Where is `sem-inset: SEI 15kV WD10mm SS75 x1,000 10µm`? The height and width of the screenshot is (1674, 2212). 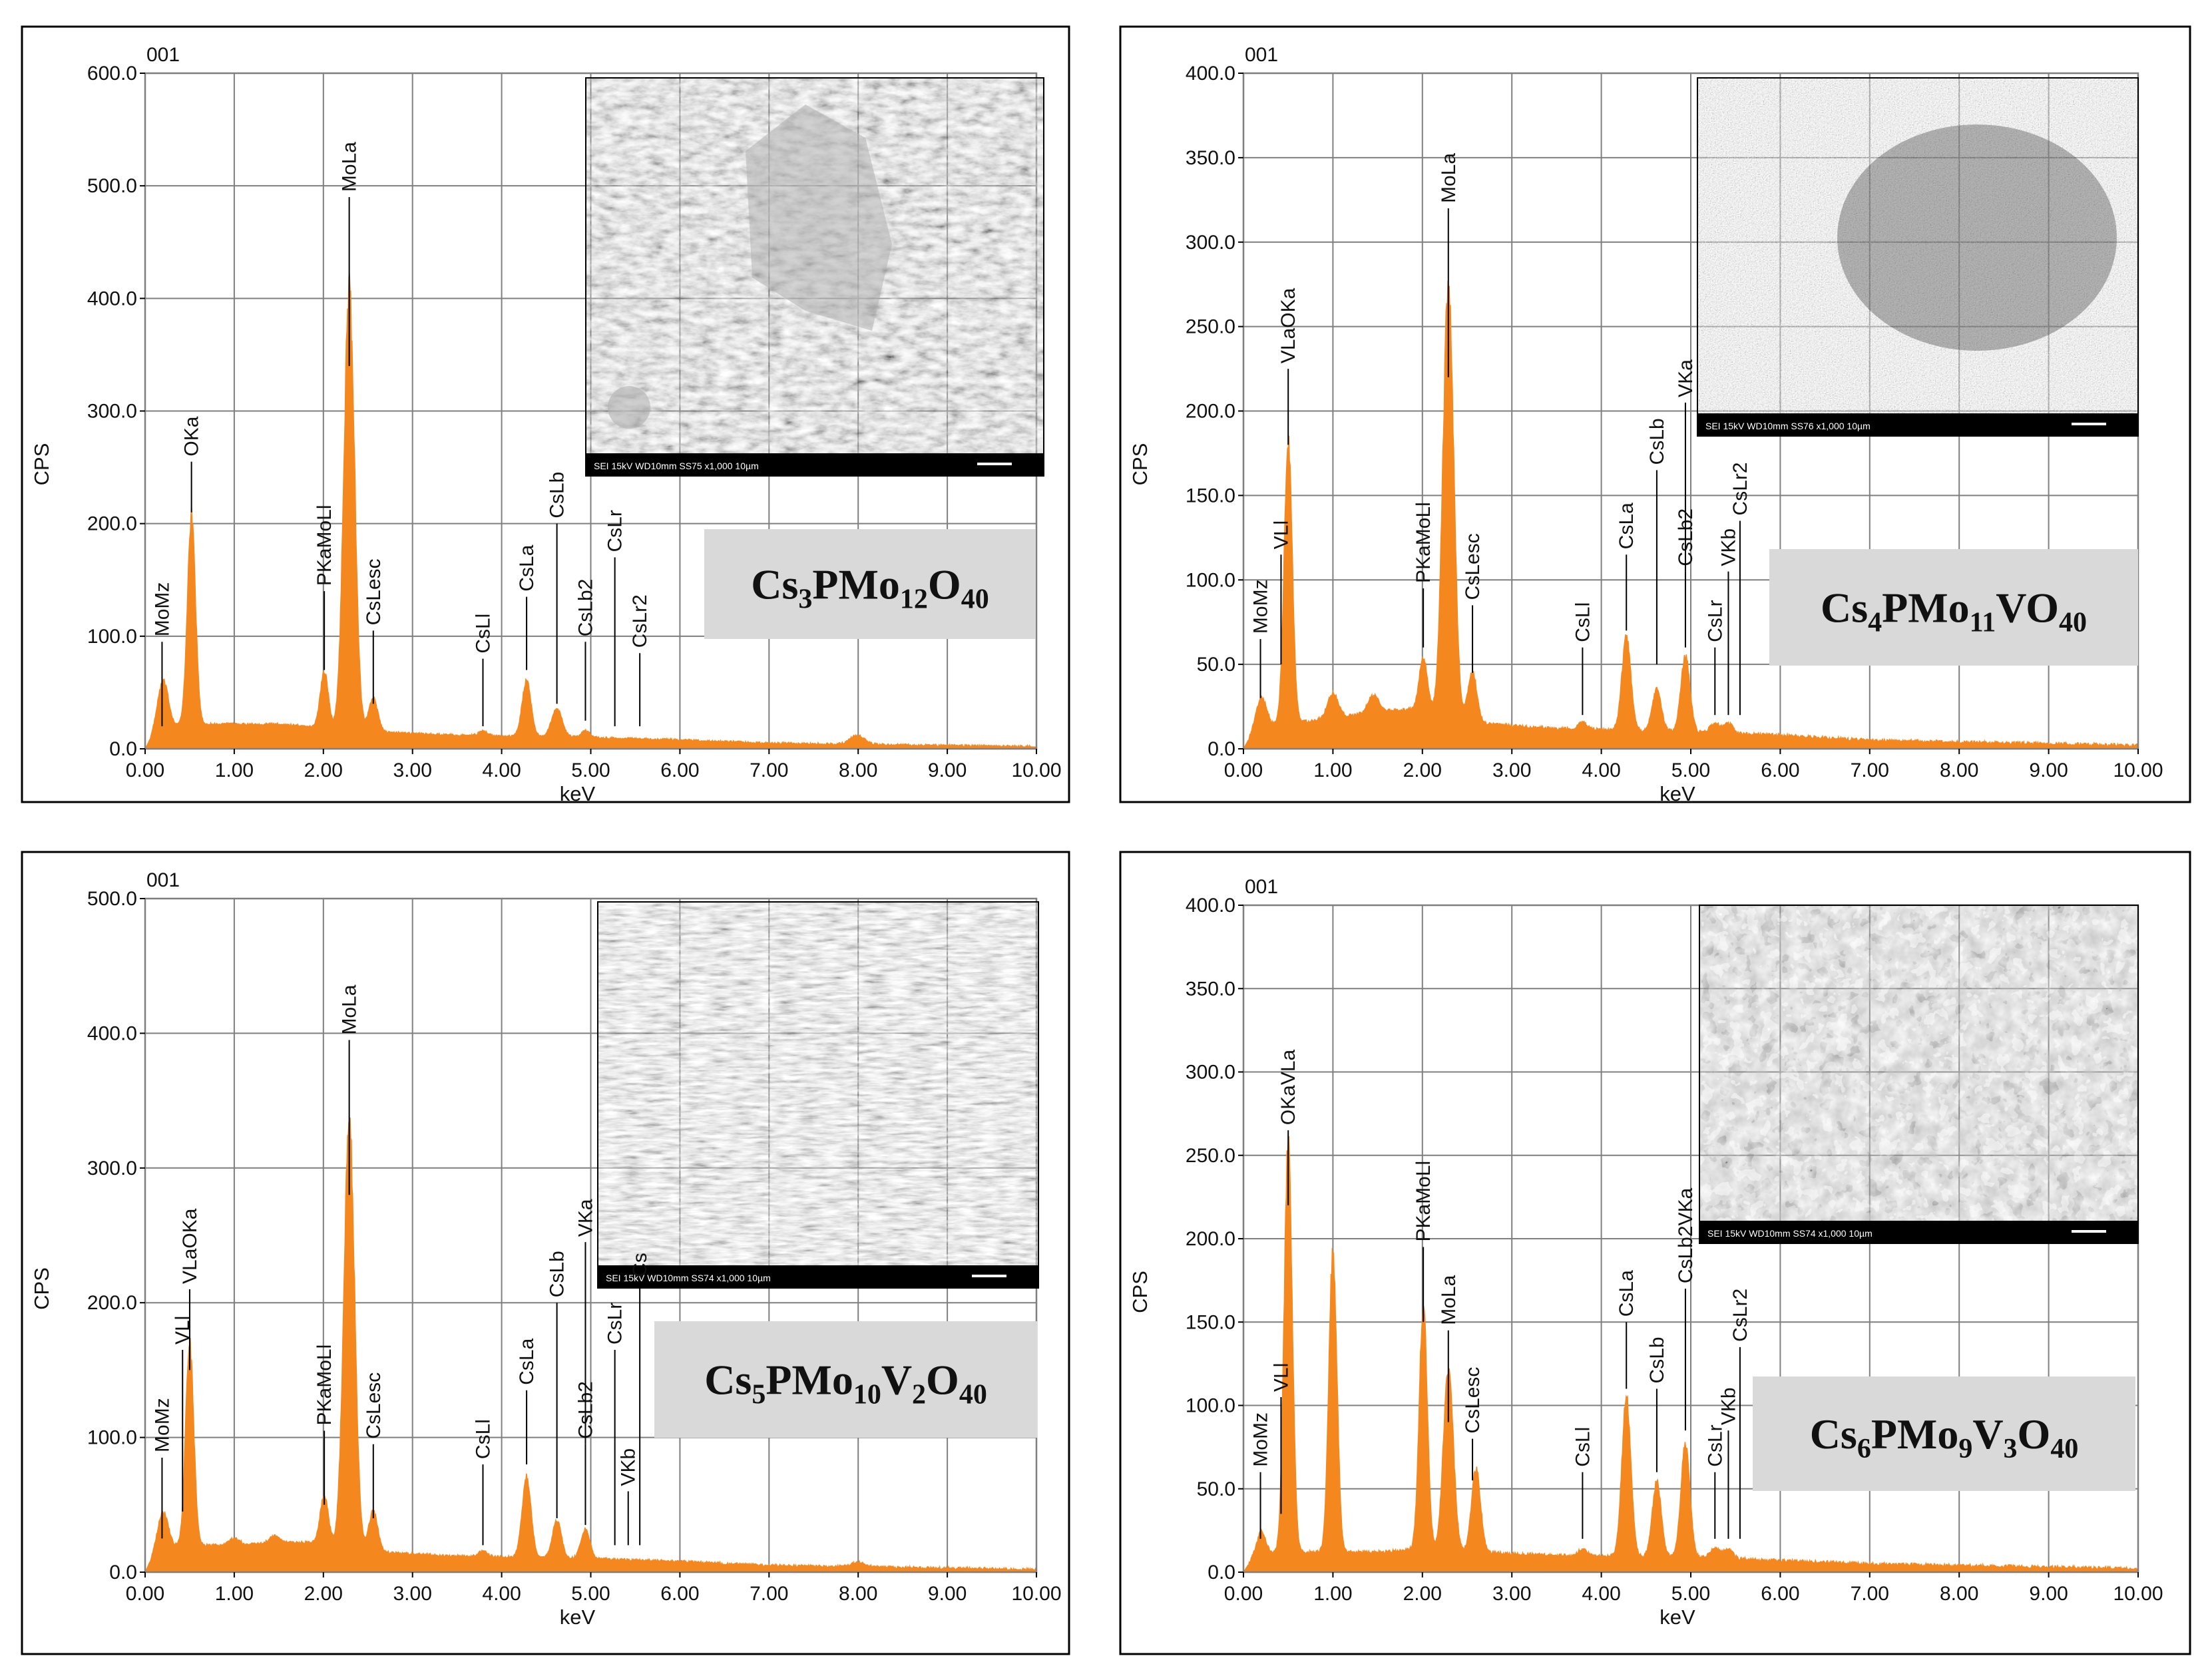 sem-inset: SEI 15kV WD10mm SS75 x1,000 10µm is located at coordinates (814, 277).